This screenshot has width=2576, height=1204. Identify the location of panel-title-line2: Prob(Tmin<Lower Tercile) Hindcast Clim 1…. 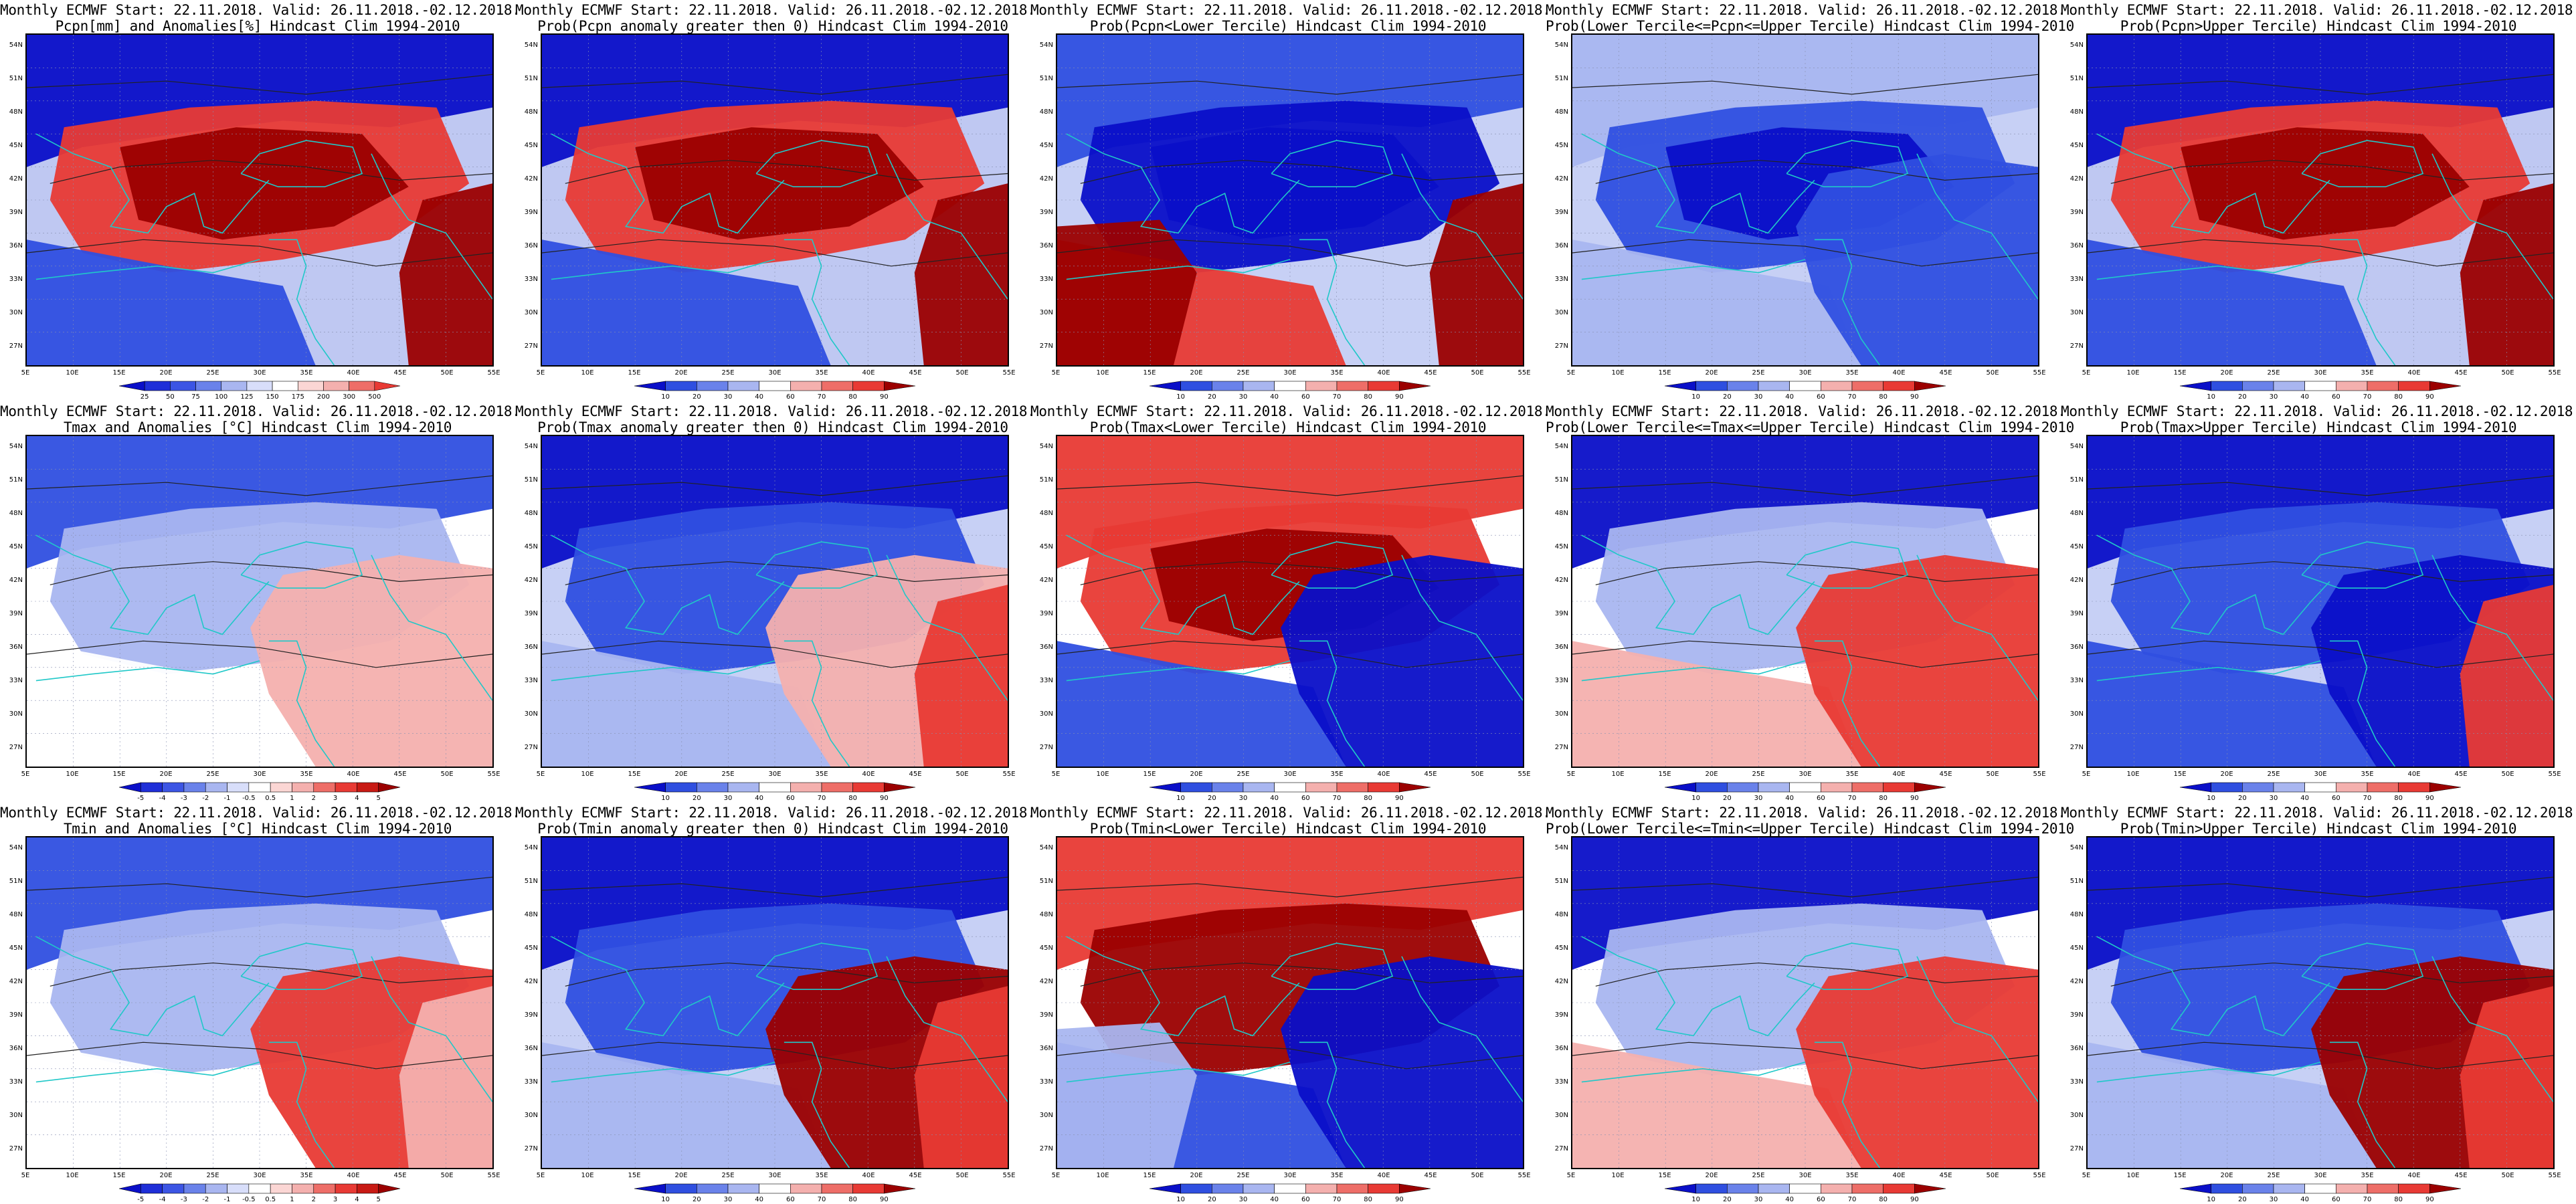
(1288, 829).